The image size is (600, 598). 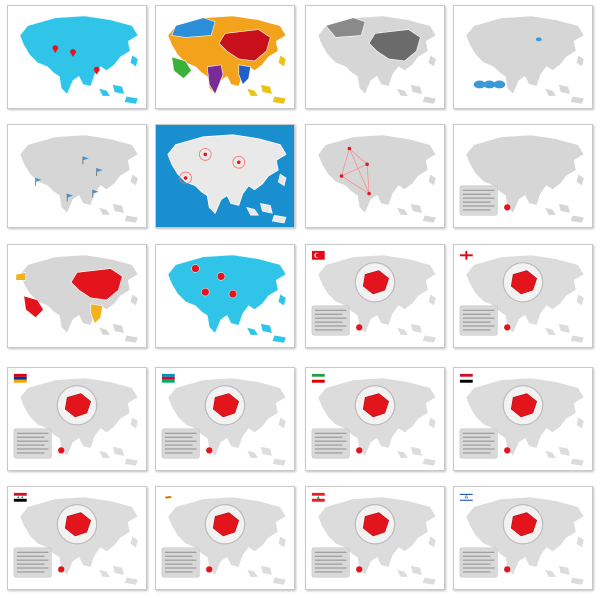 I want to click on slide-thumbnail-asia-lebanon-zoom, so click(x=375, y=538).